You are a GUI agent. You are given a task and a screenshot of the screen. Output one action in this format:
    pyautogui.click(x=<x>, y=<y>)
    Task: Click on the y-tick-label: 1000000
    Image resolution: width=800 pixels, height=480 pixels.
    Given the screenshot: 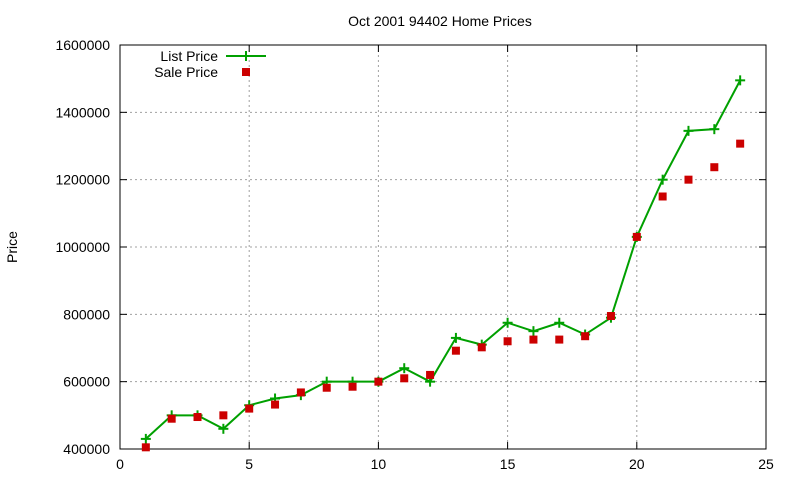 What is the action you would take?
    pyautogui.click(x=82, y=247)
    